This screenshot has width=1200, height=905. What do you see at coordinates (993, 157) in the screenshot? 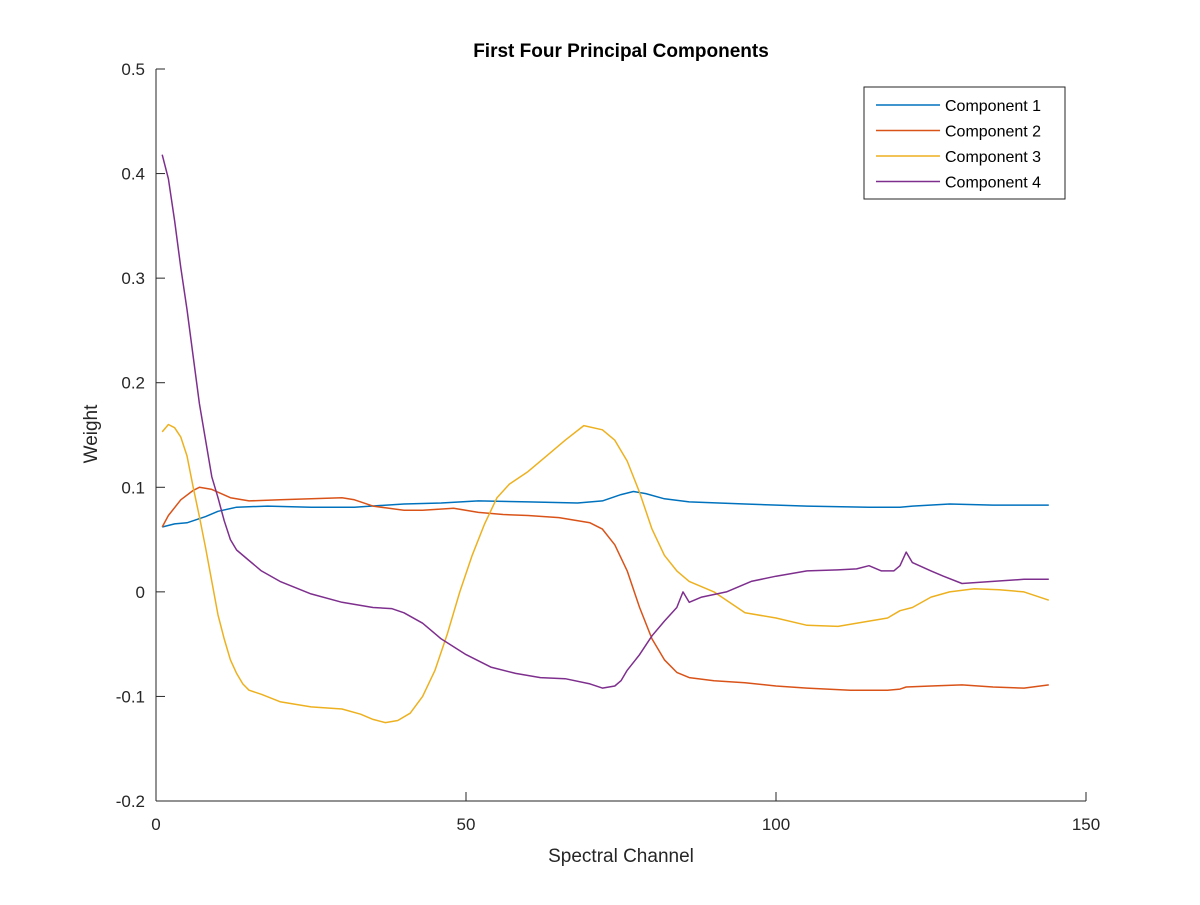
I see `legend-label: Component 3` at bounding box center [993, 157].